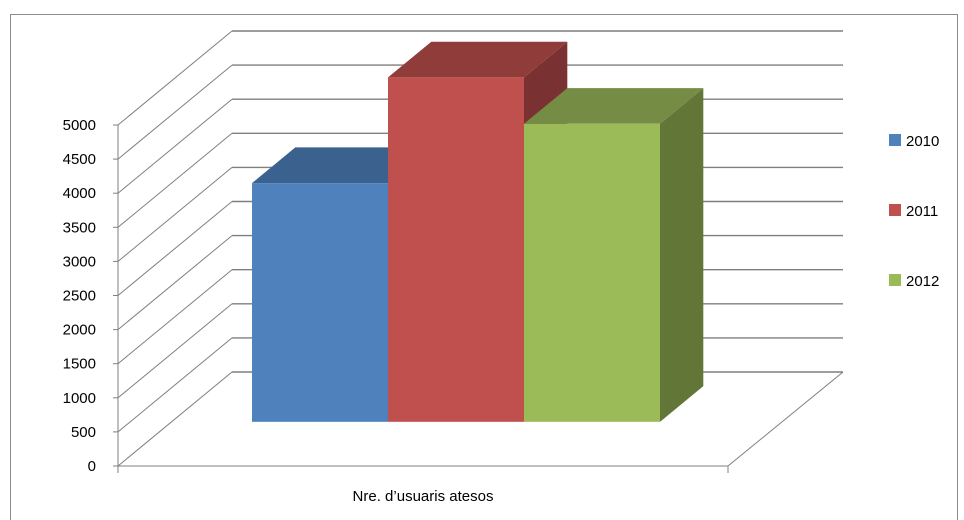  I want to click on bar-2010-top, so click(342, 165).